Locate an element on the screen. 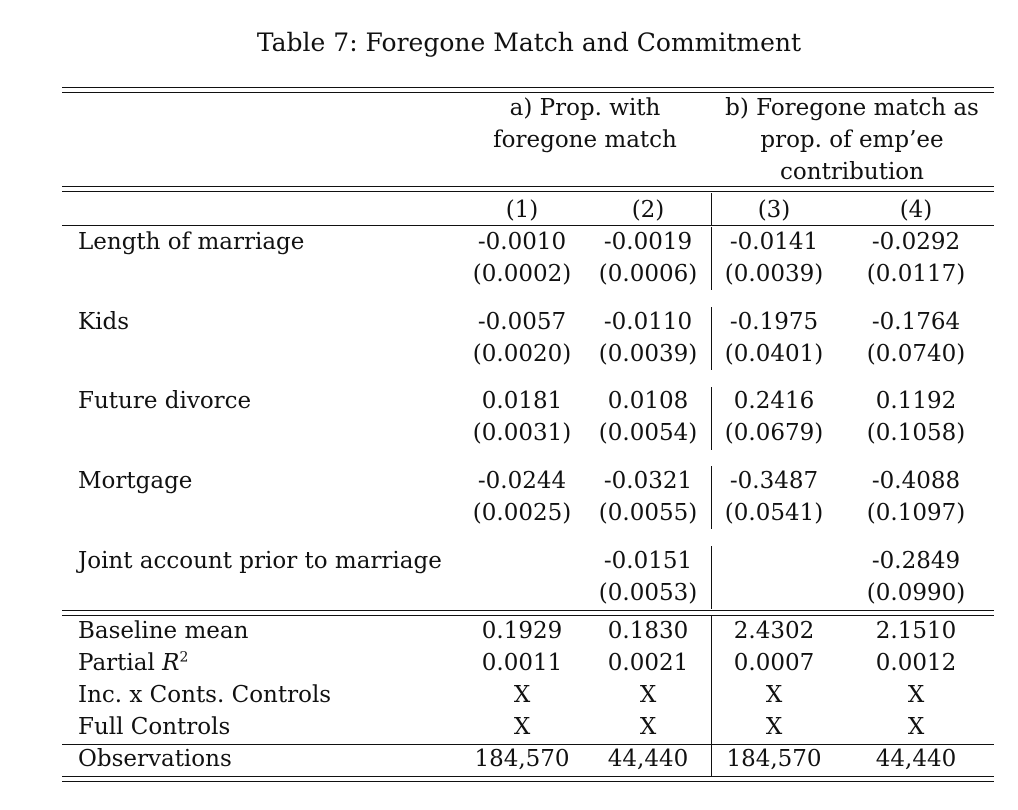  coef-cell: -0.0010 is located at coordinates (522, 242).